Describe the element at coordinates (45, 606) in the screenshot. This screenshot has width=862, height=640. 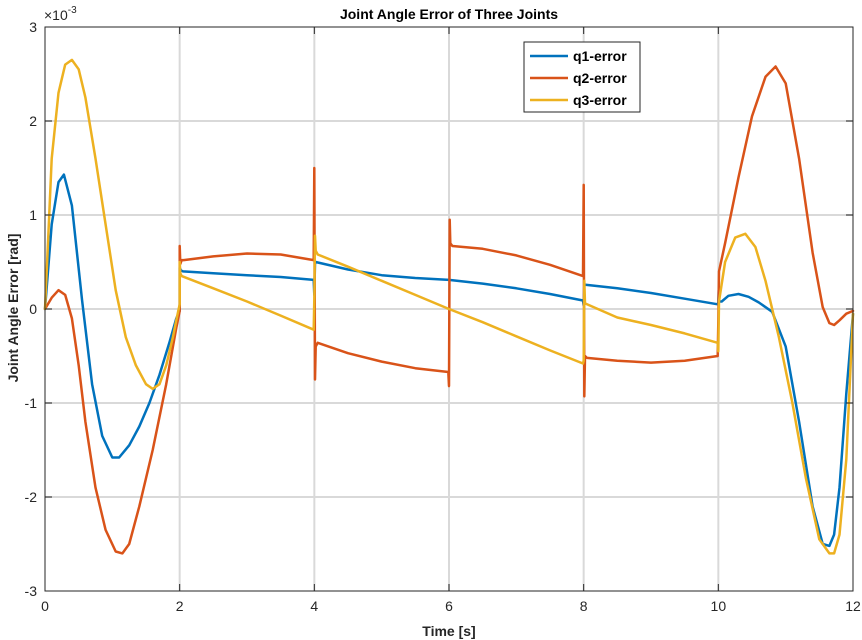
I see `x-tick-label: 0` at that location.